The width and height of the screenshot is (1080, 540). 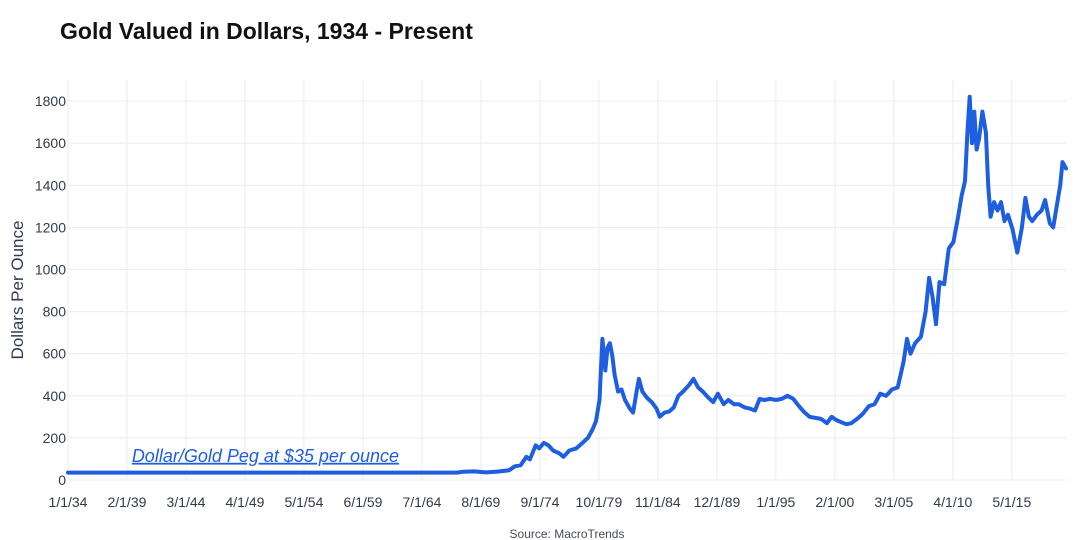 What do you see at coordinates (17, 290) in the screenshot?
I see `y-axis-title: Dollars Per Ounce` at bounding box center [17, 290].